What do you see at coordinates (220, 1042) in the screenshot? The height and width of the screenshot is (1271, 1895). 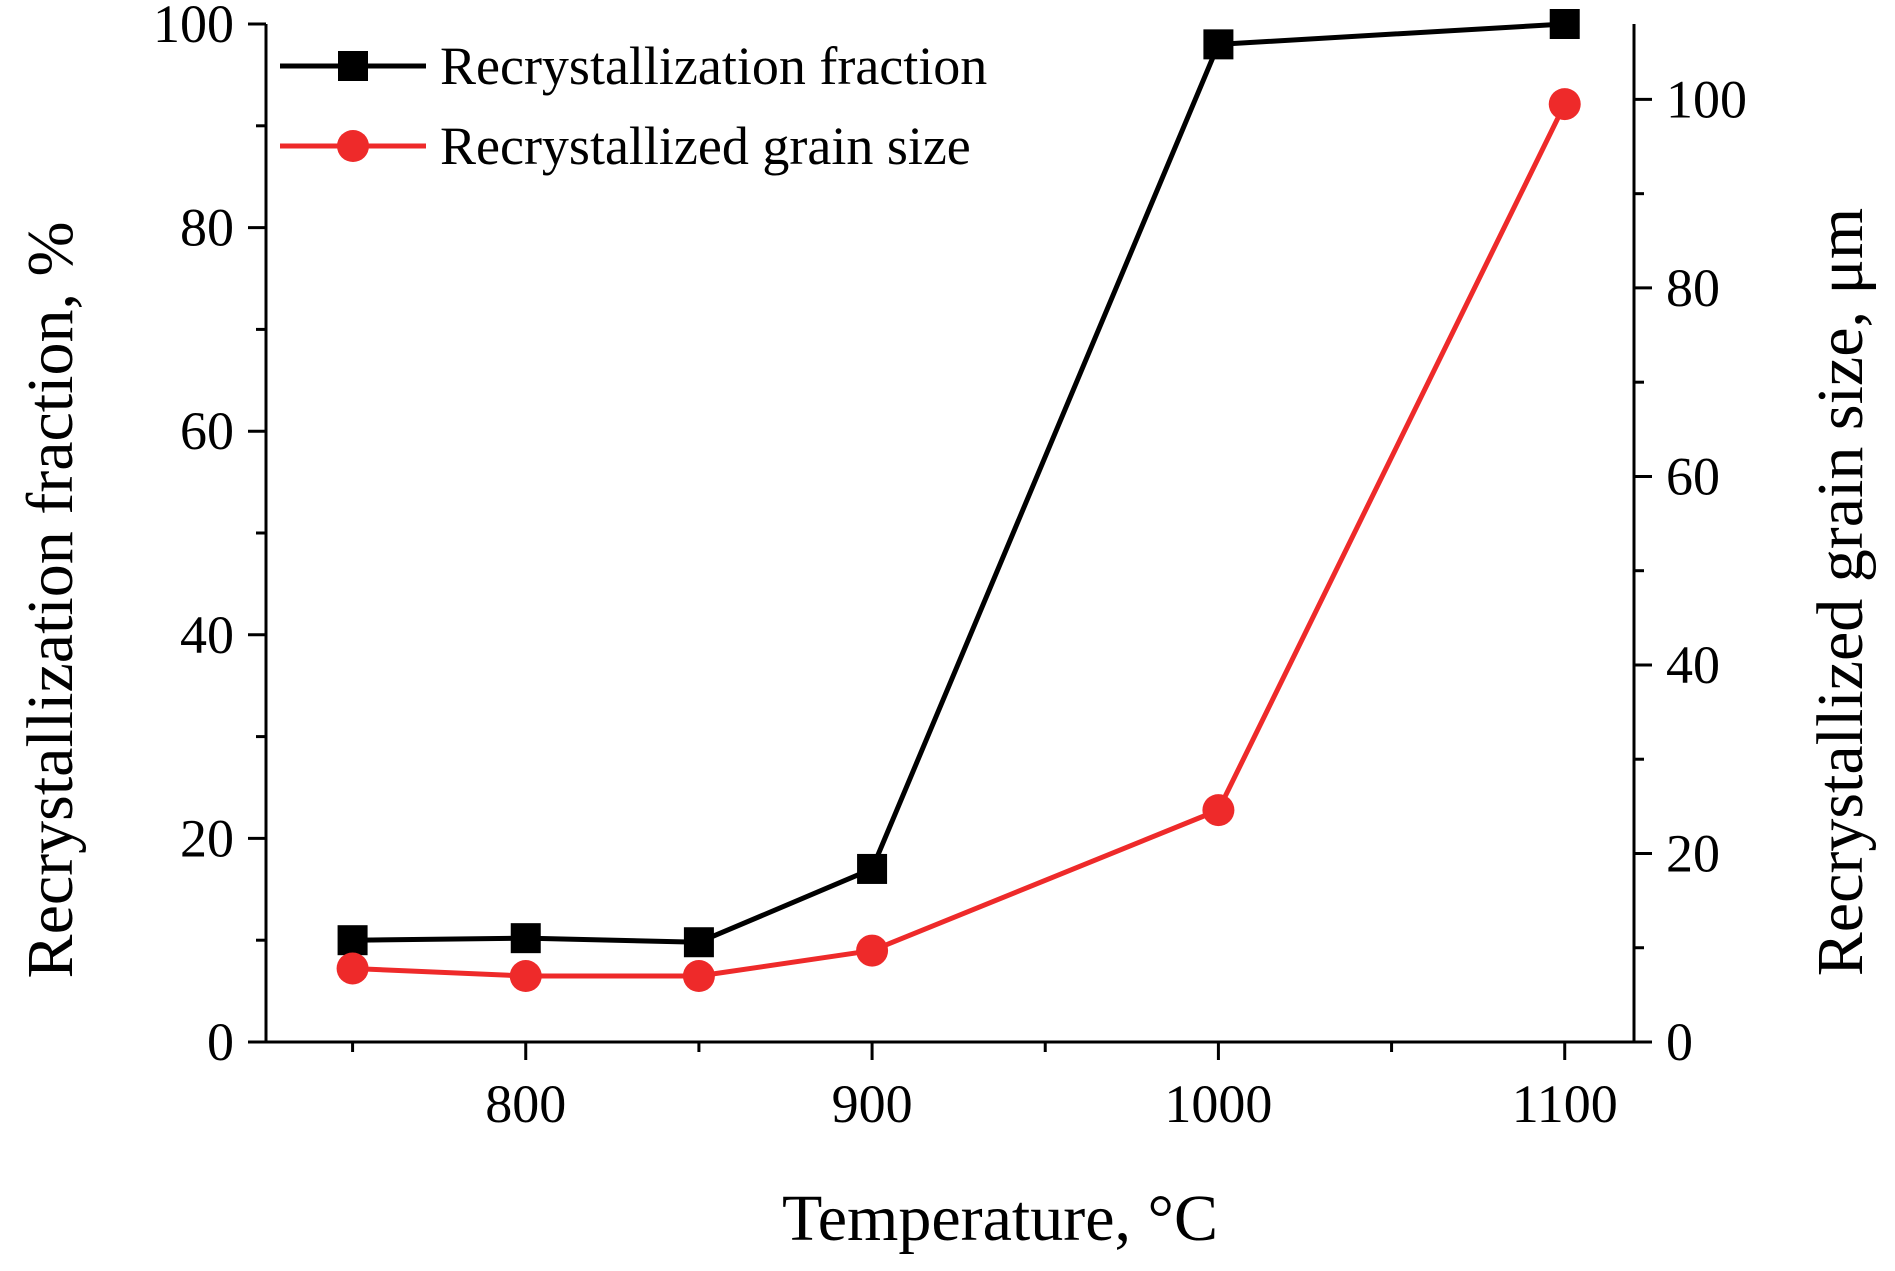 I see `y-left-tick-label: 0` at bounding box center [220, 1042].